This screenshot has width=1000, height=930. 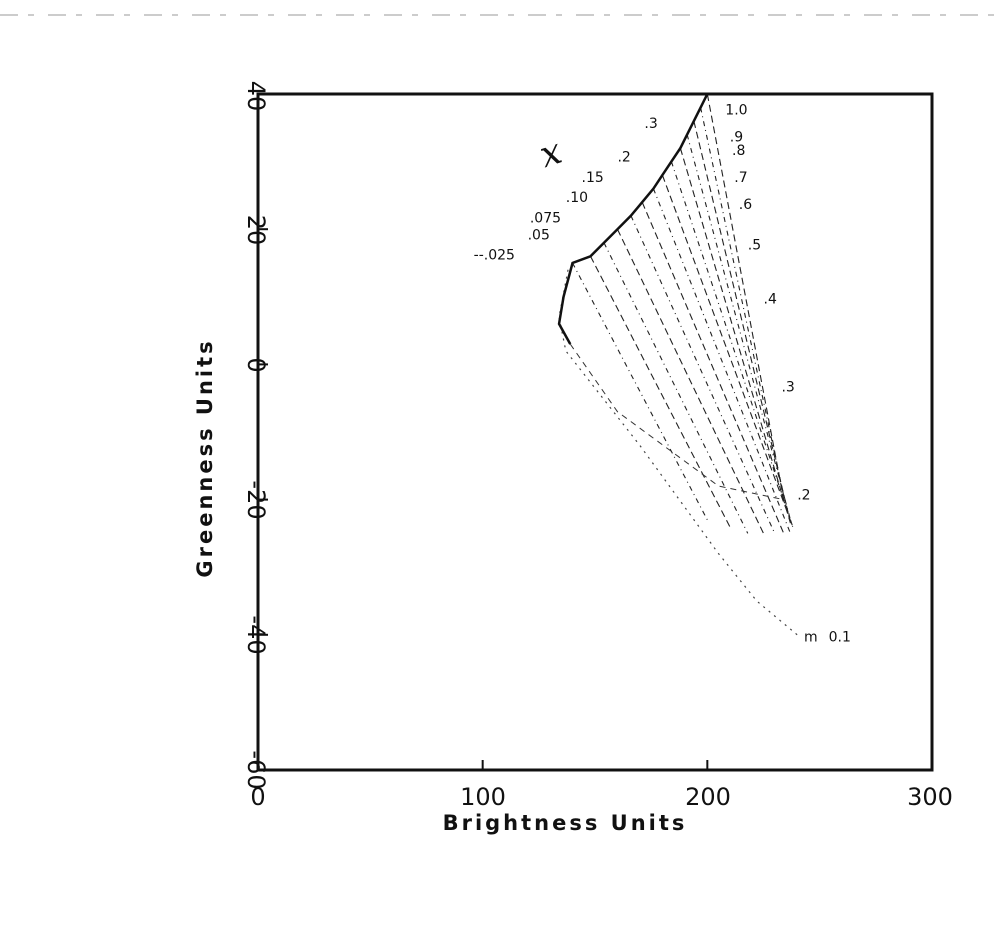 I want to click on y-tick-label-minus40: -40, so click(x=256, y=634).